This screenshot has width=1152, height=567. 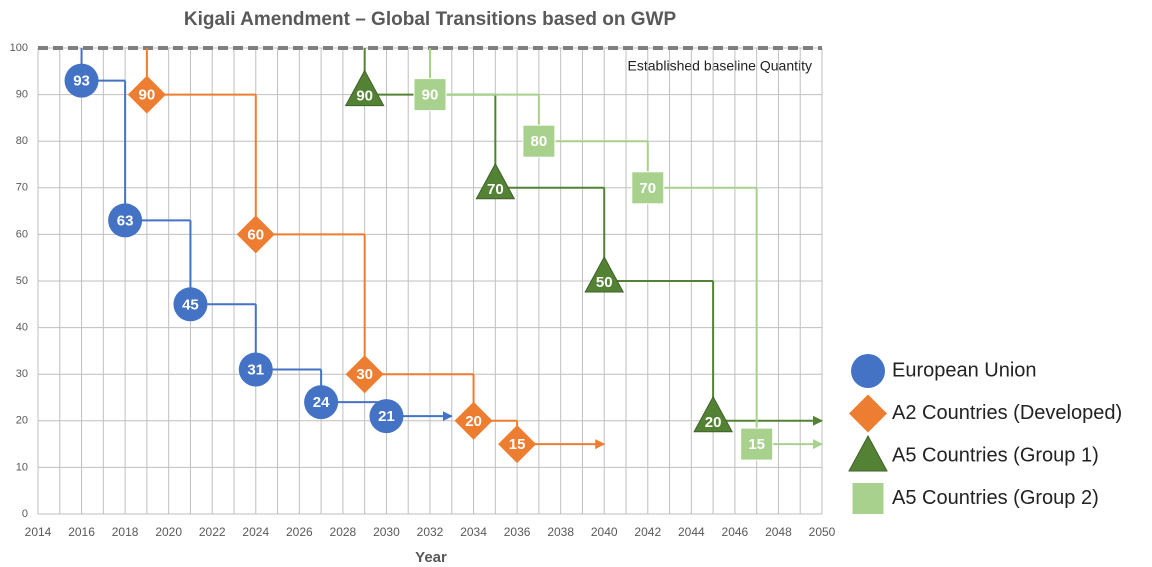 I want to click on legend-label: A5 Countries (Group 1), so click(x=995, y=455).